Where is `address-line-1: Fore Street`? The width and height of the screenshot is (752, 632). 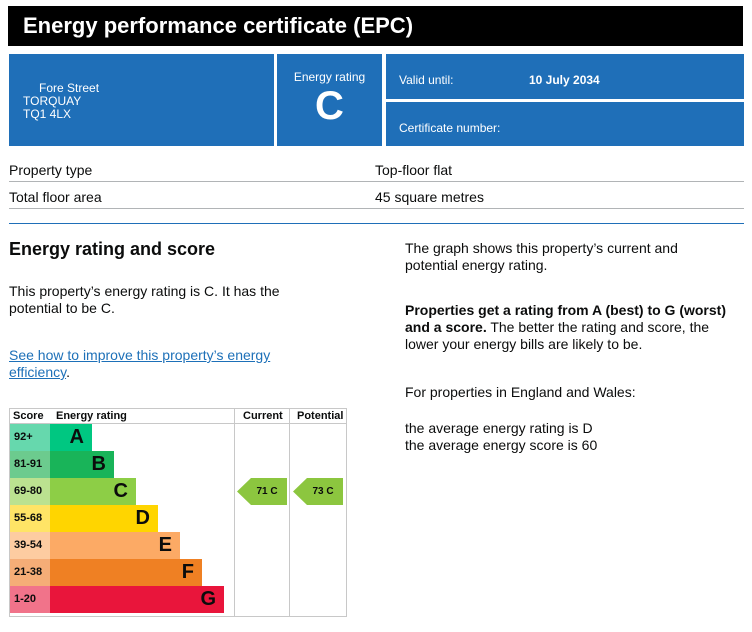 address-line-1: Fore Street is located at coordinates (69, 88).